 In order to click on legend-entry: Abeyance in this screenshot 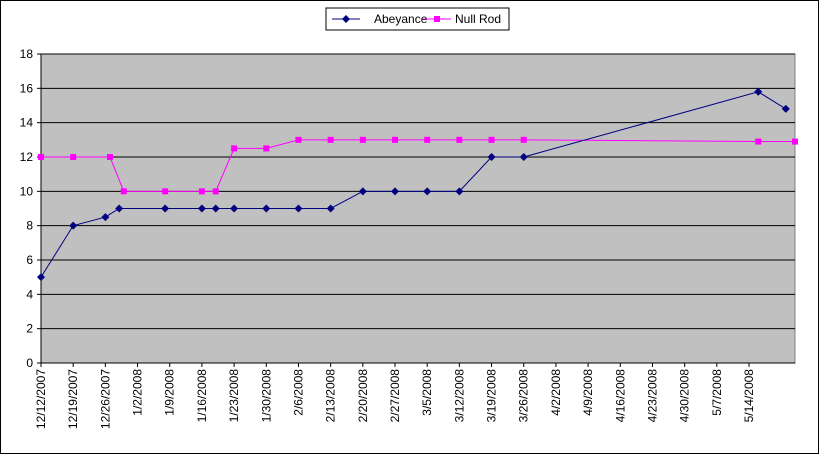, I will do `click(380, 19)`.